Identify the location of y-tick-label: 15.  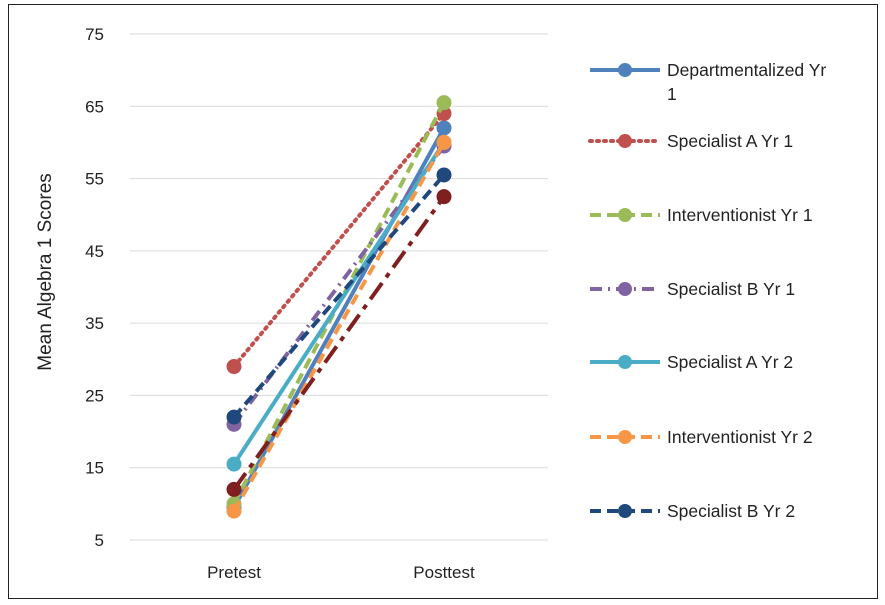
(94, 468).